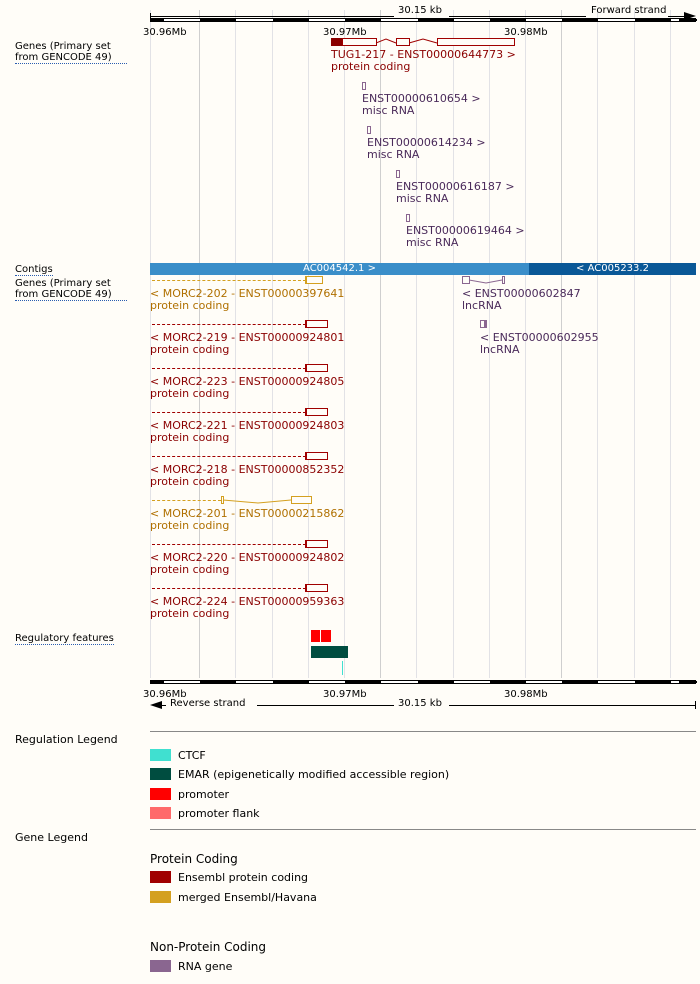 Image resolution: width=700 pixels, height=984 pixels. What do you see at coordinates (247, 381) in the screenshot?
I see `transcript-label: < MORC2-223 - ENST00000924805` at bounding box center [247, 381].